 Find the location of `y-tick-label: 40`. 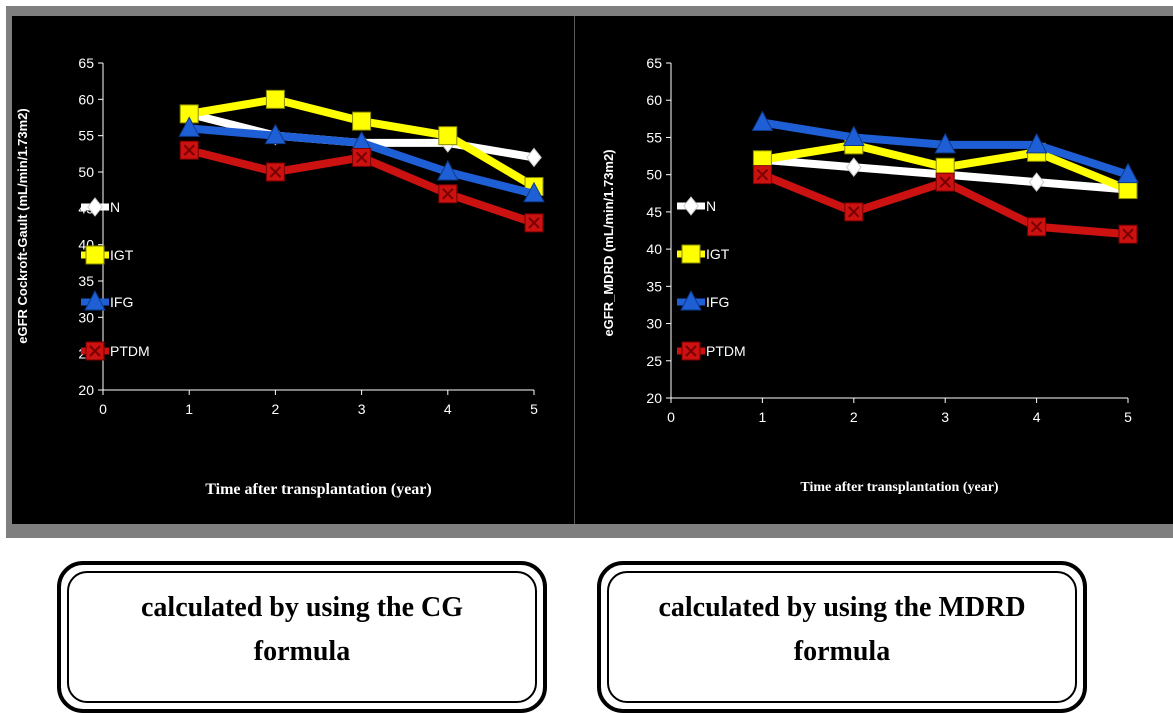

y-tick-label: 40 is located at coordinates (654, 249).